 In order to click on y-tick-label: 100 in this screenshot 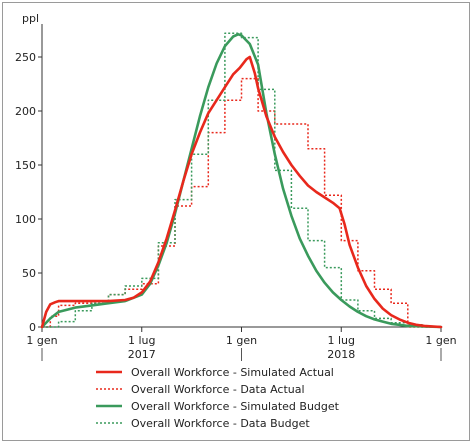, I will do `click(25, 219)`.